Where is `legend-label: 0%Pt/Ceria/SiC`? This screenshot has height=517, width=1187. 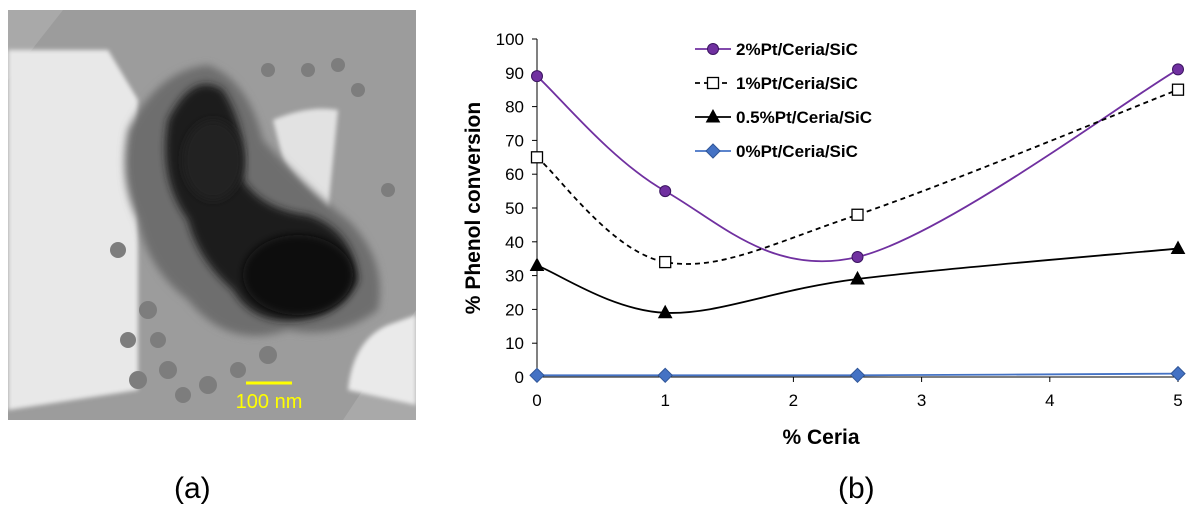 legend-label: 0%Pt/Ceria/SiC is located at coordinates (797, 151).